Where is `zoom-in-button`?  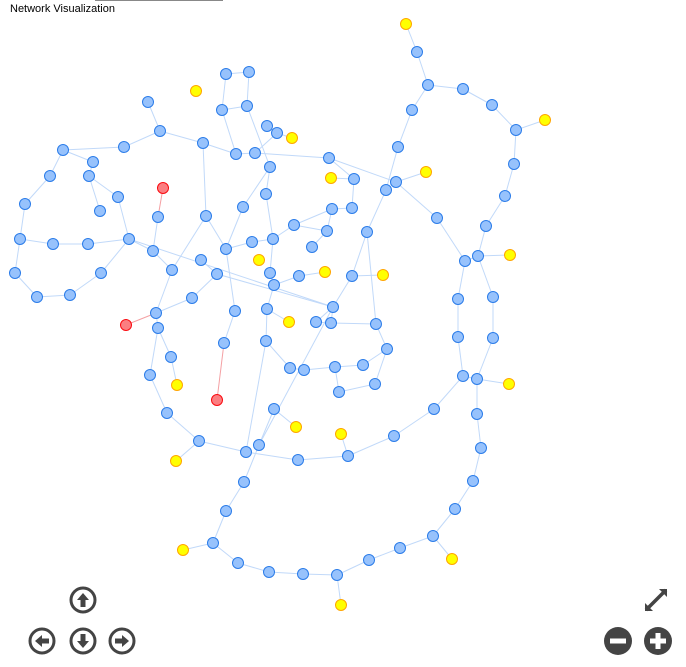
zoom-in-button is located at coordinates (658, 641).